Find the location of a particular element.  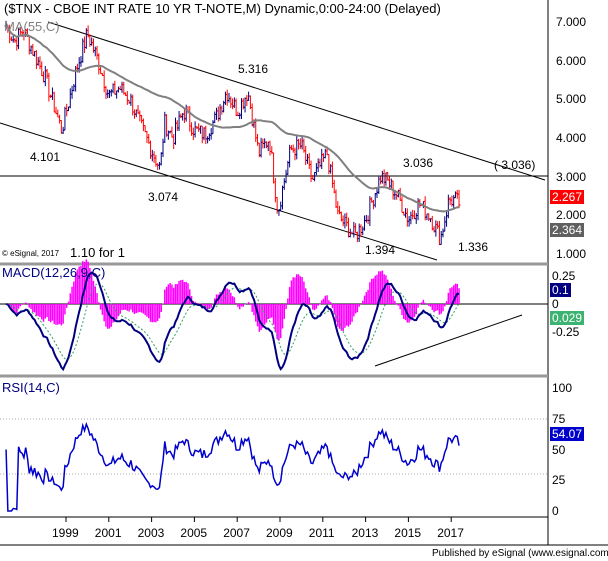

ma-value-label: 2.364 is located at coordinates (567, 230).